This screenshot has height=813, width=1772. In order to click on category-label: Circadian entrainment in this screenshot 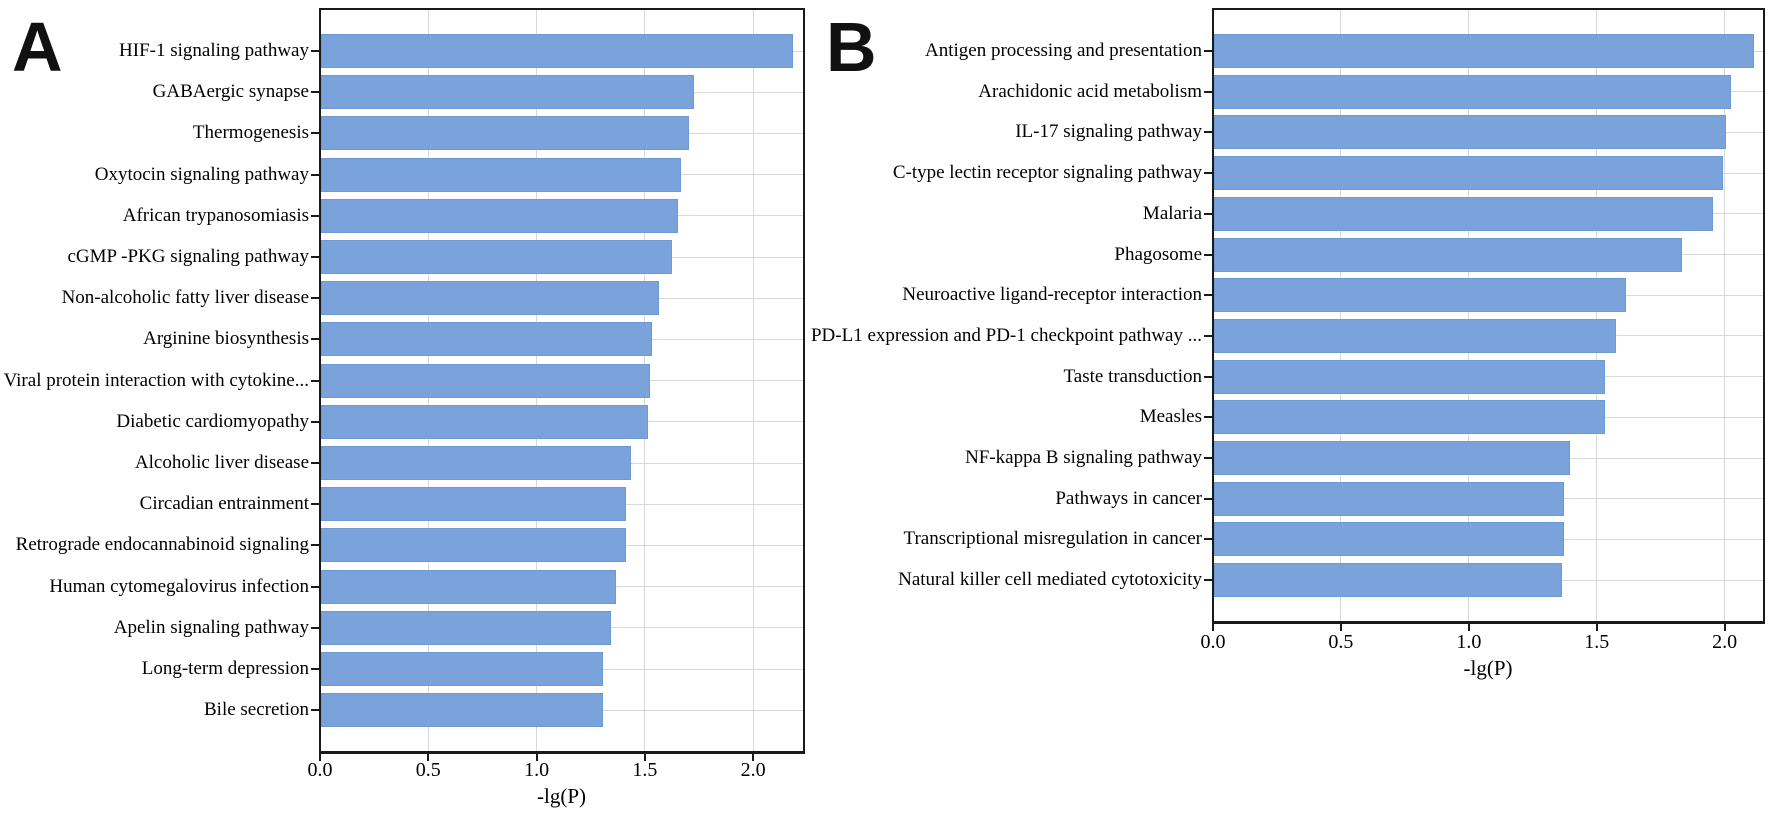, I will do `click(224, 504)`.